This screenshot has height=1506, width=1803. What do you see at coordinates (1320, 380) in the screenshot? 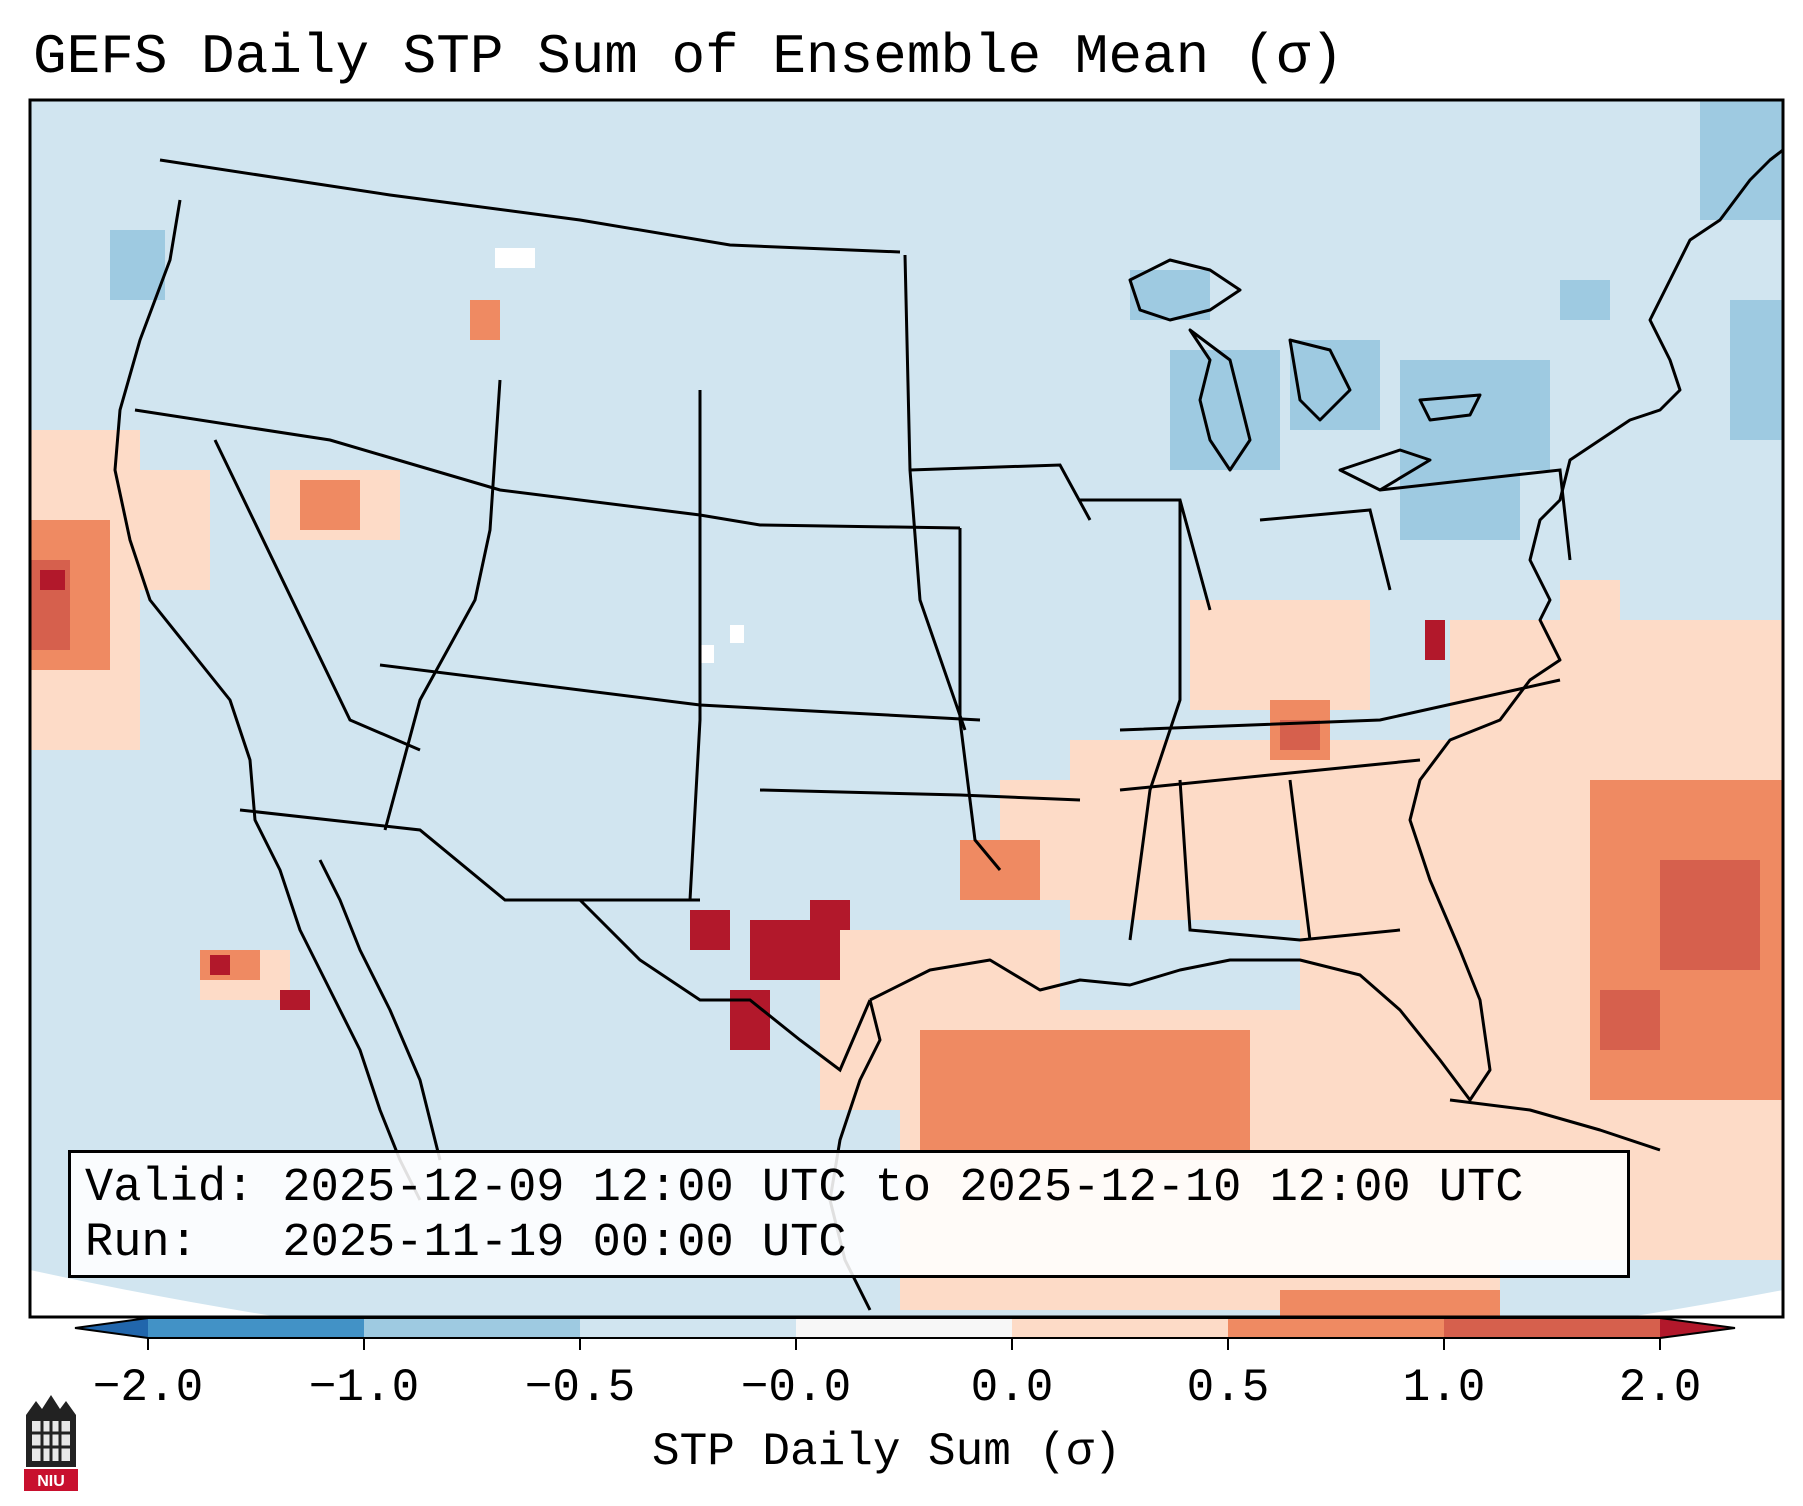
I see `lake-huron` at bounding box center [1320, 380].